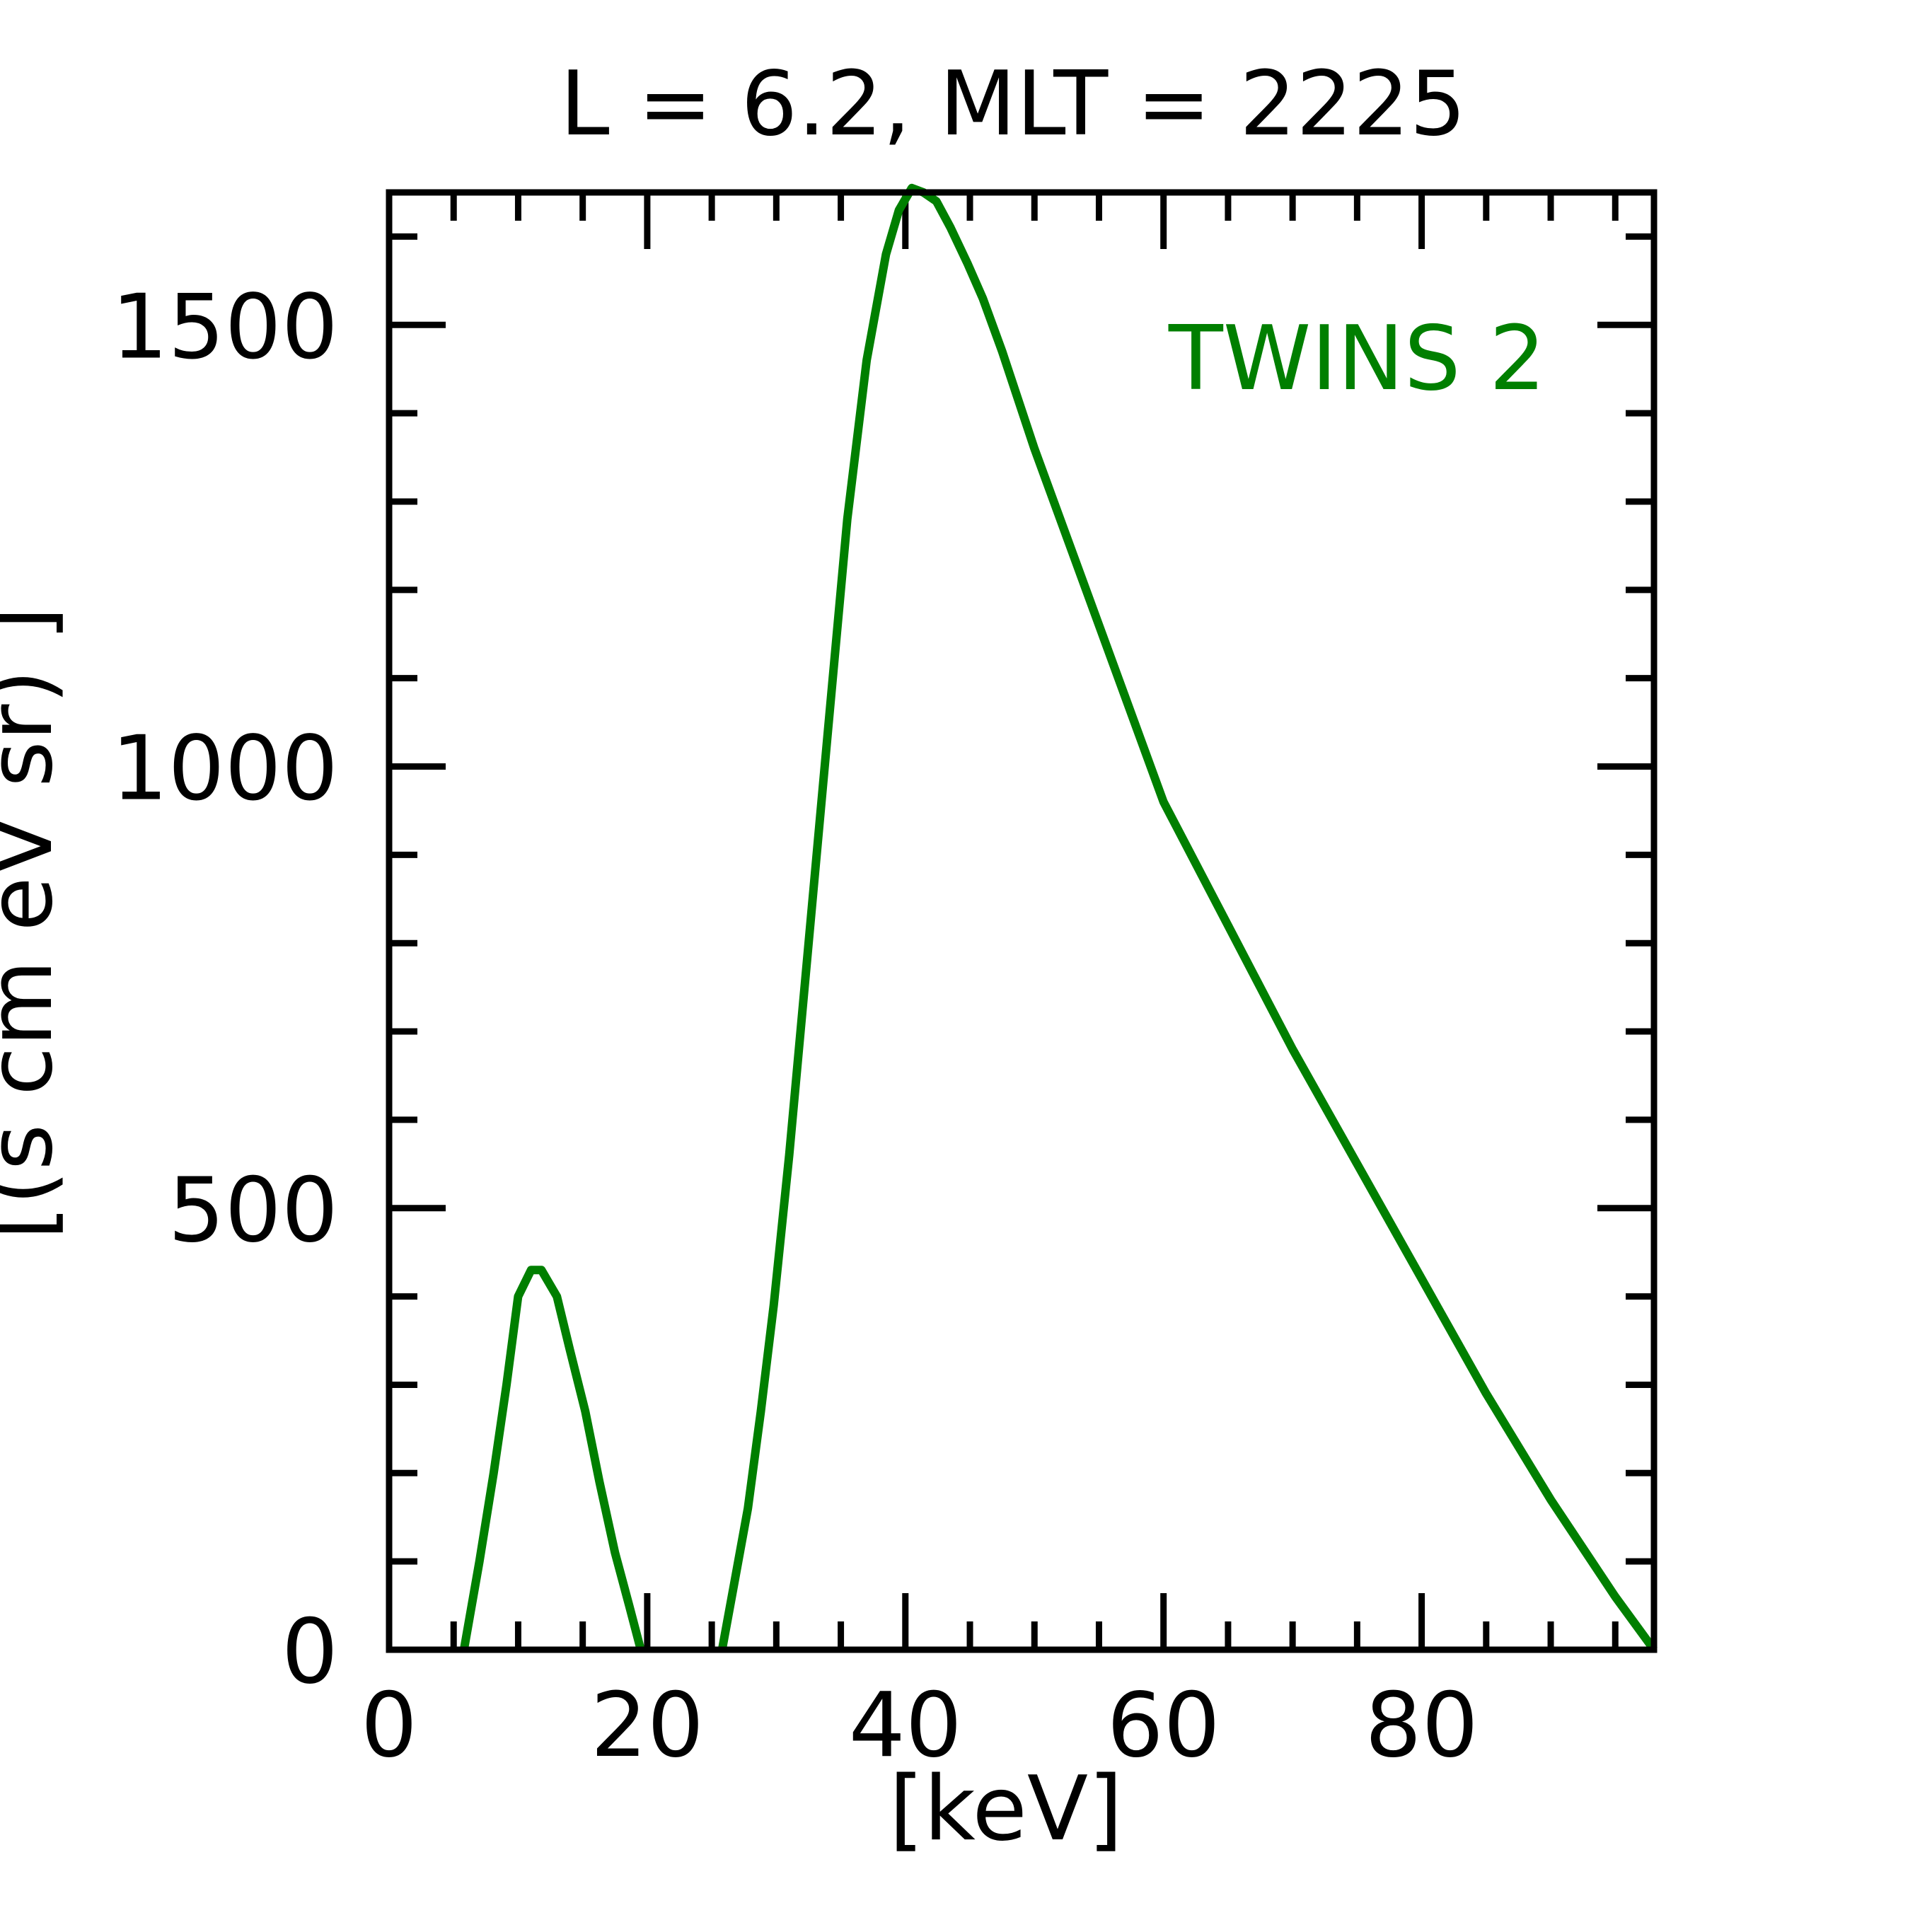 This screenshot has height=1932, width=1932. Describe the element at coordinates (905, 1725) in the screenshot. I see `x-tick-label: 40` at that location.